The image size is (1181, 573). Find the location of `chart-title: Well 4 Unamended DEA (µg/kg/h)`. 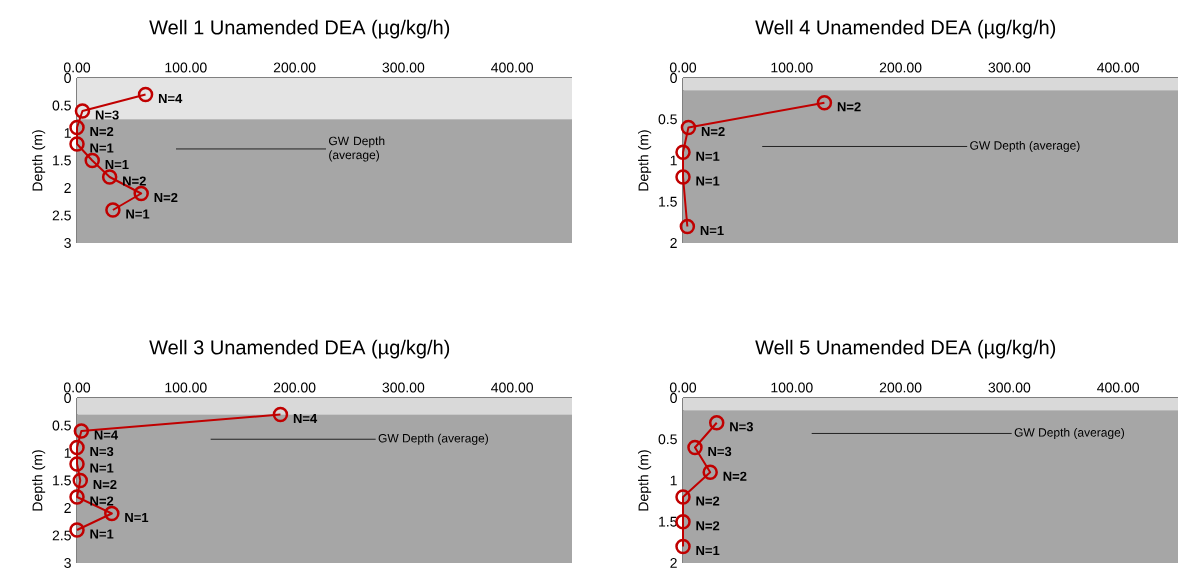

chart-title: Well 4 Unamended DEA (µg/kg/h) is located at coordinates (905, 29).